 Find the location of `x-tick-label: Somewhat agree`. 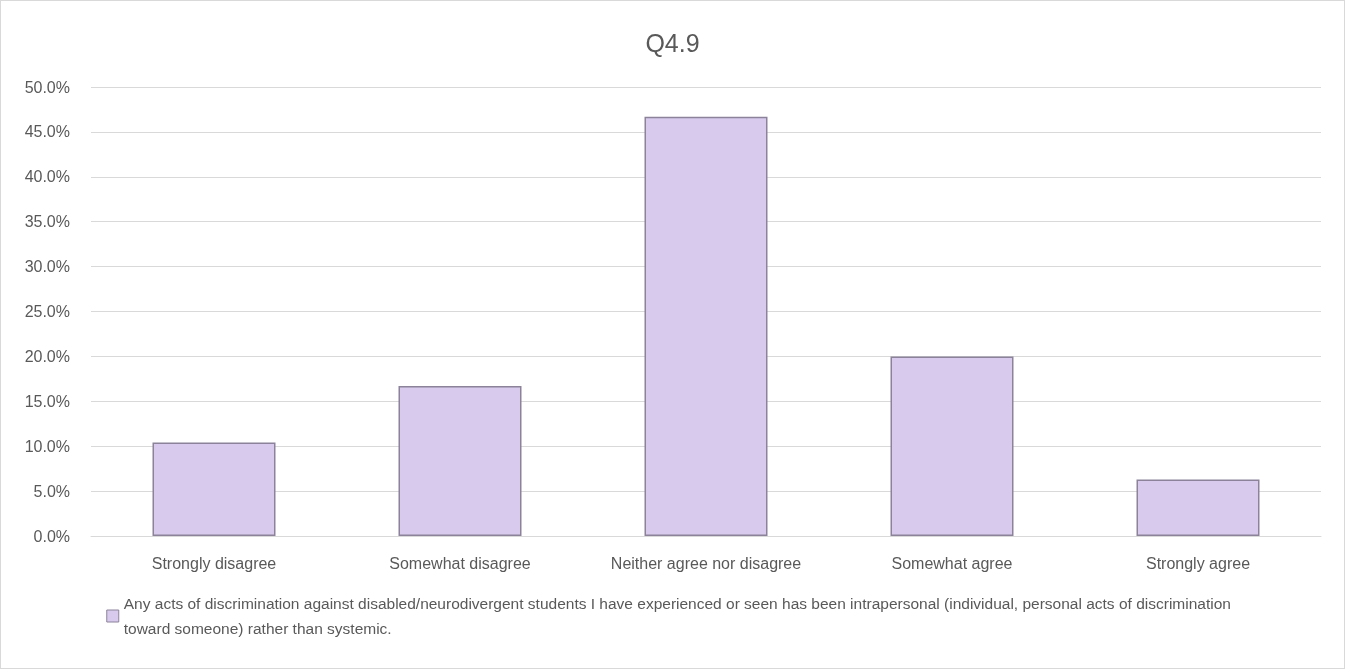

x-tick-label: Somewhat agree is located at coordinates (952, 563).